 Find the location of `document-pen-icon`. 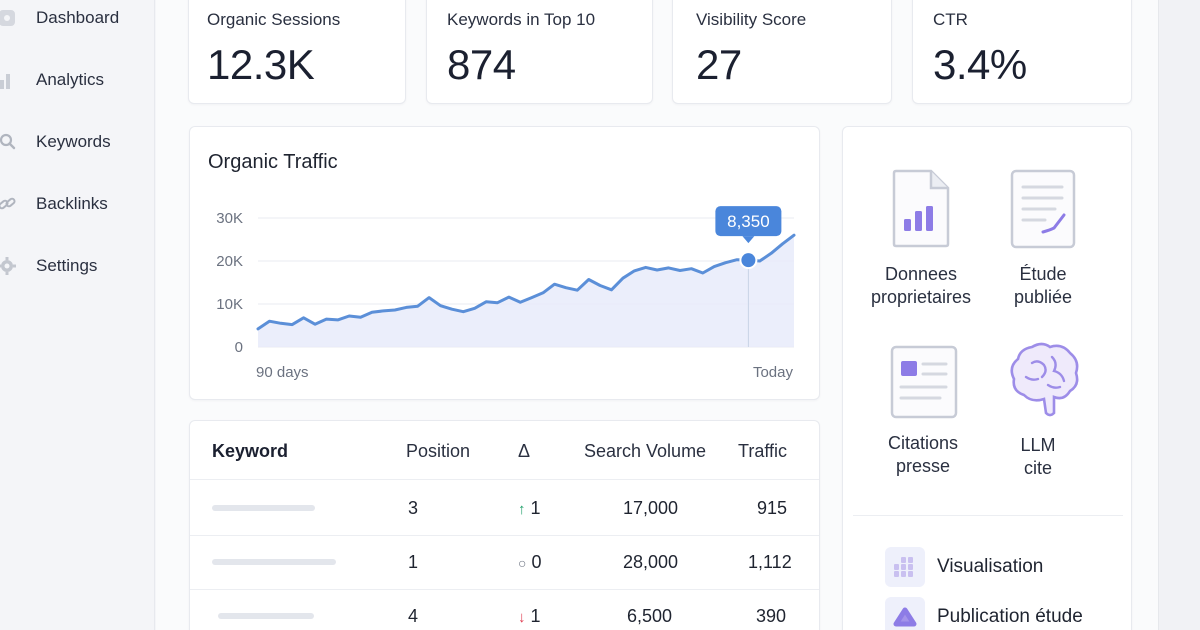

document-pen-icon is located at coordinates (1043, 209).